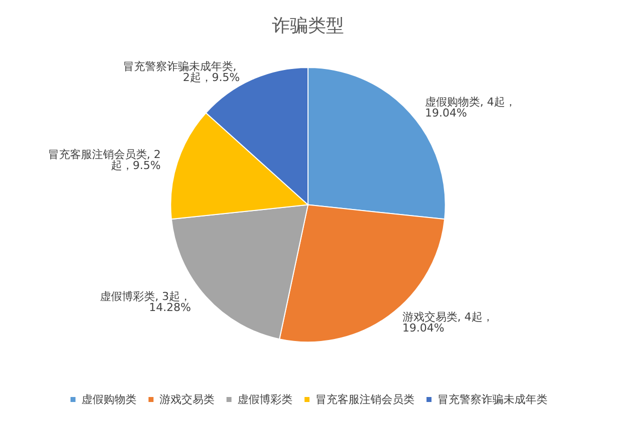 The width and height of the screenshot is (618, 427). I want to click on legend-label: 冒充客服注销会员类, so click(365, 399).